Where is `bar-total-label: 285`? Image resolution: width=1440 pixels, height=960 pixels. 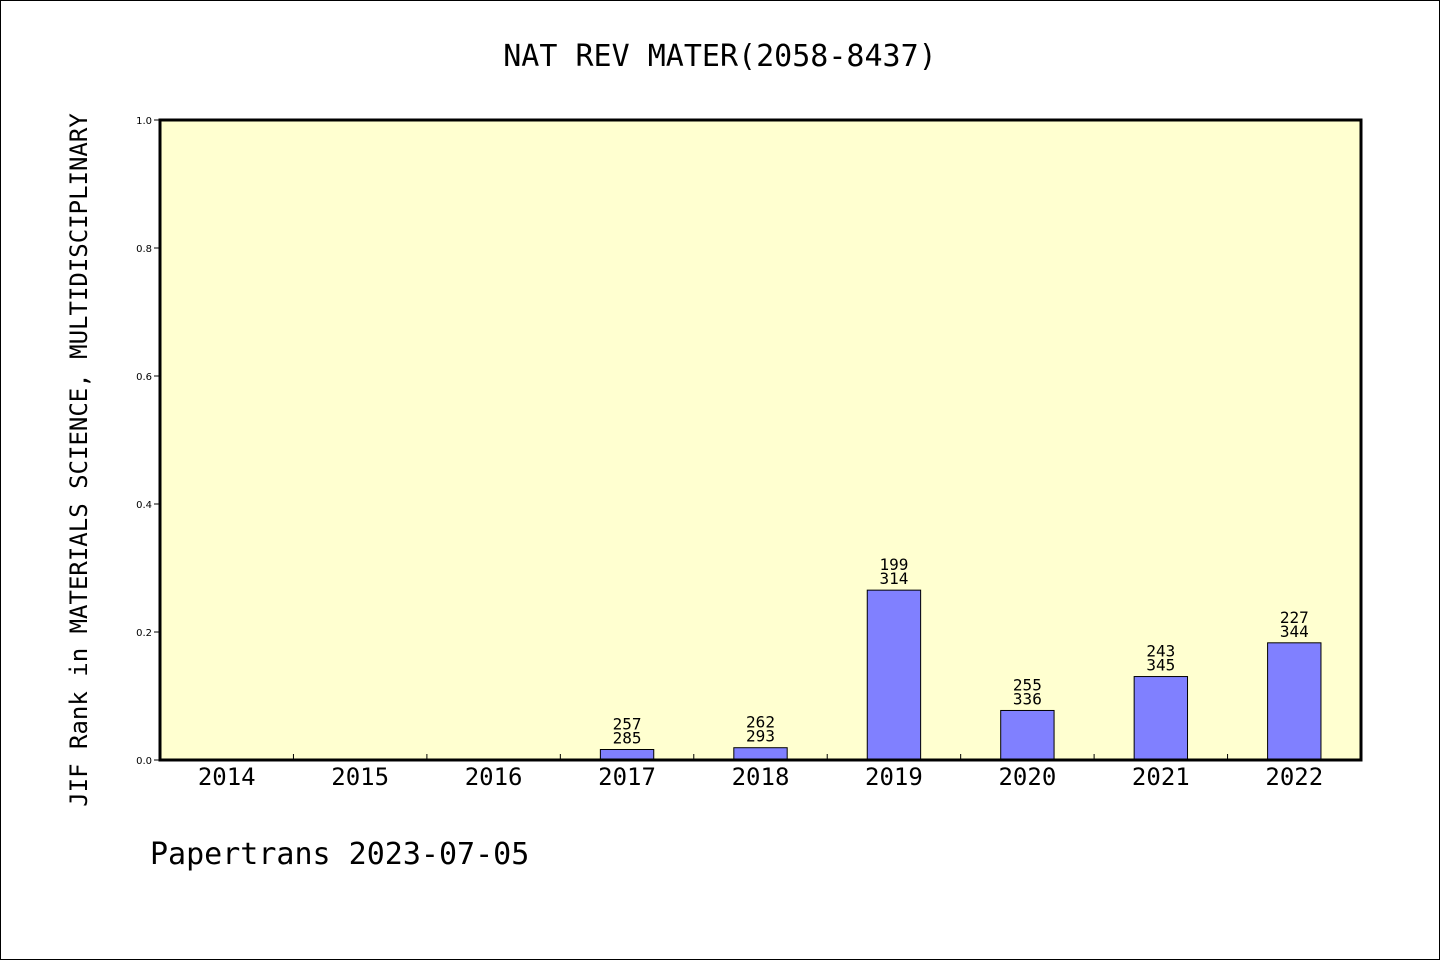
bar-total-label: 285 is located at coordinates (627, 738).